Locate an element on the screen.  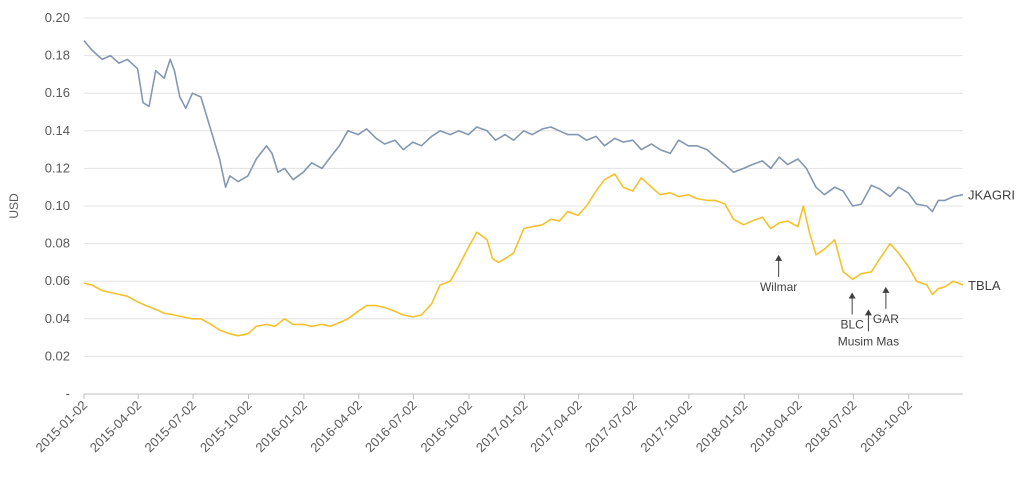
y-tick-label: - is located at coordinates (68, 393).